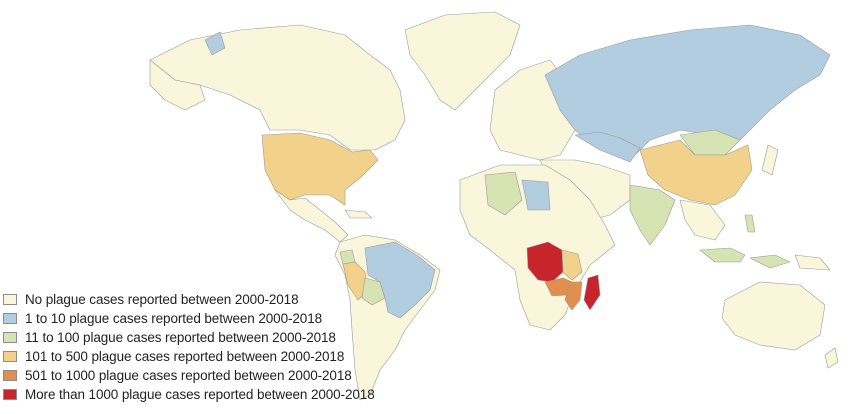  What do you see at coordinates (400, 280) in the screenshot?
I see `region-brazil` at bounding box center [400, 280].